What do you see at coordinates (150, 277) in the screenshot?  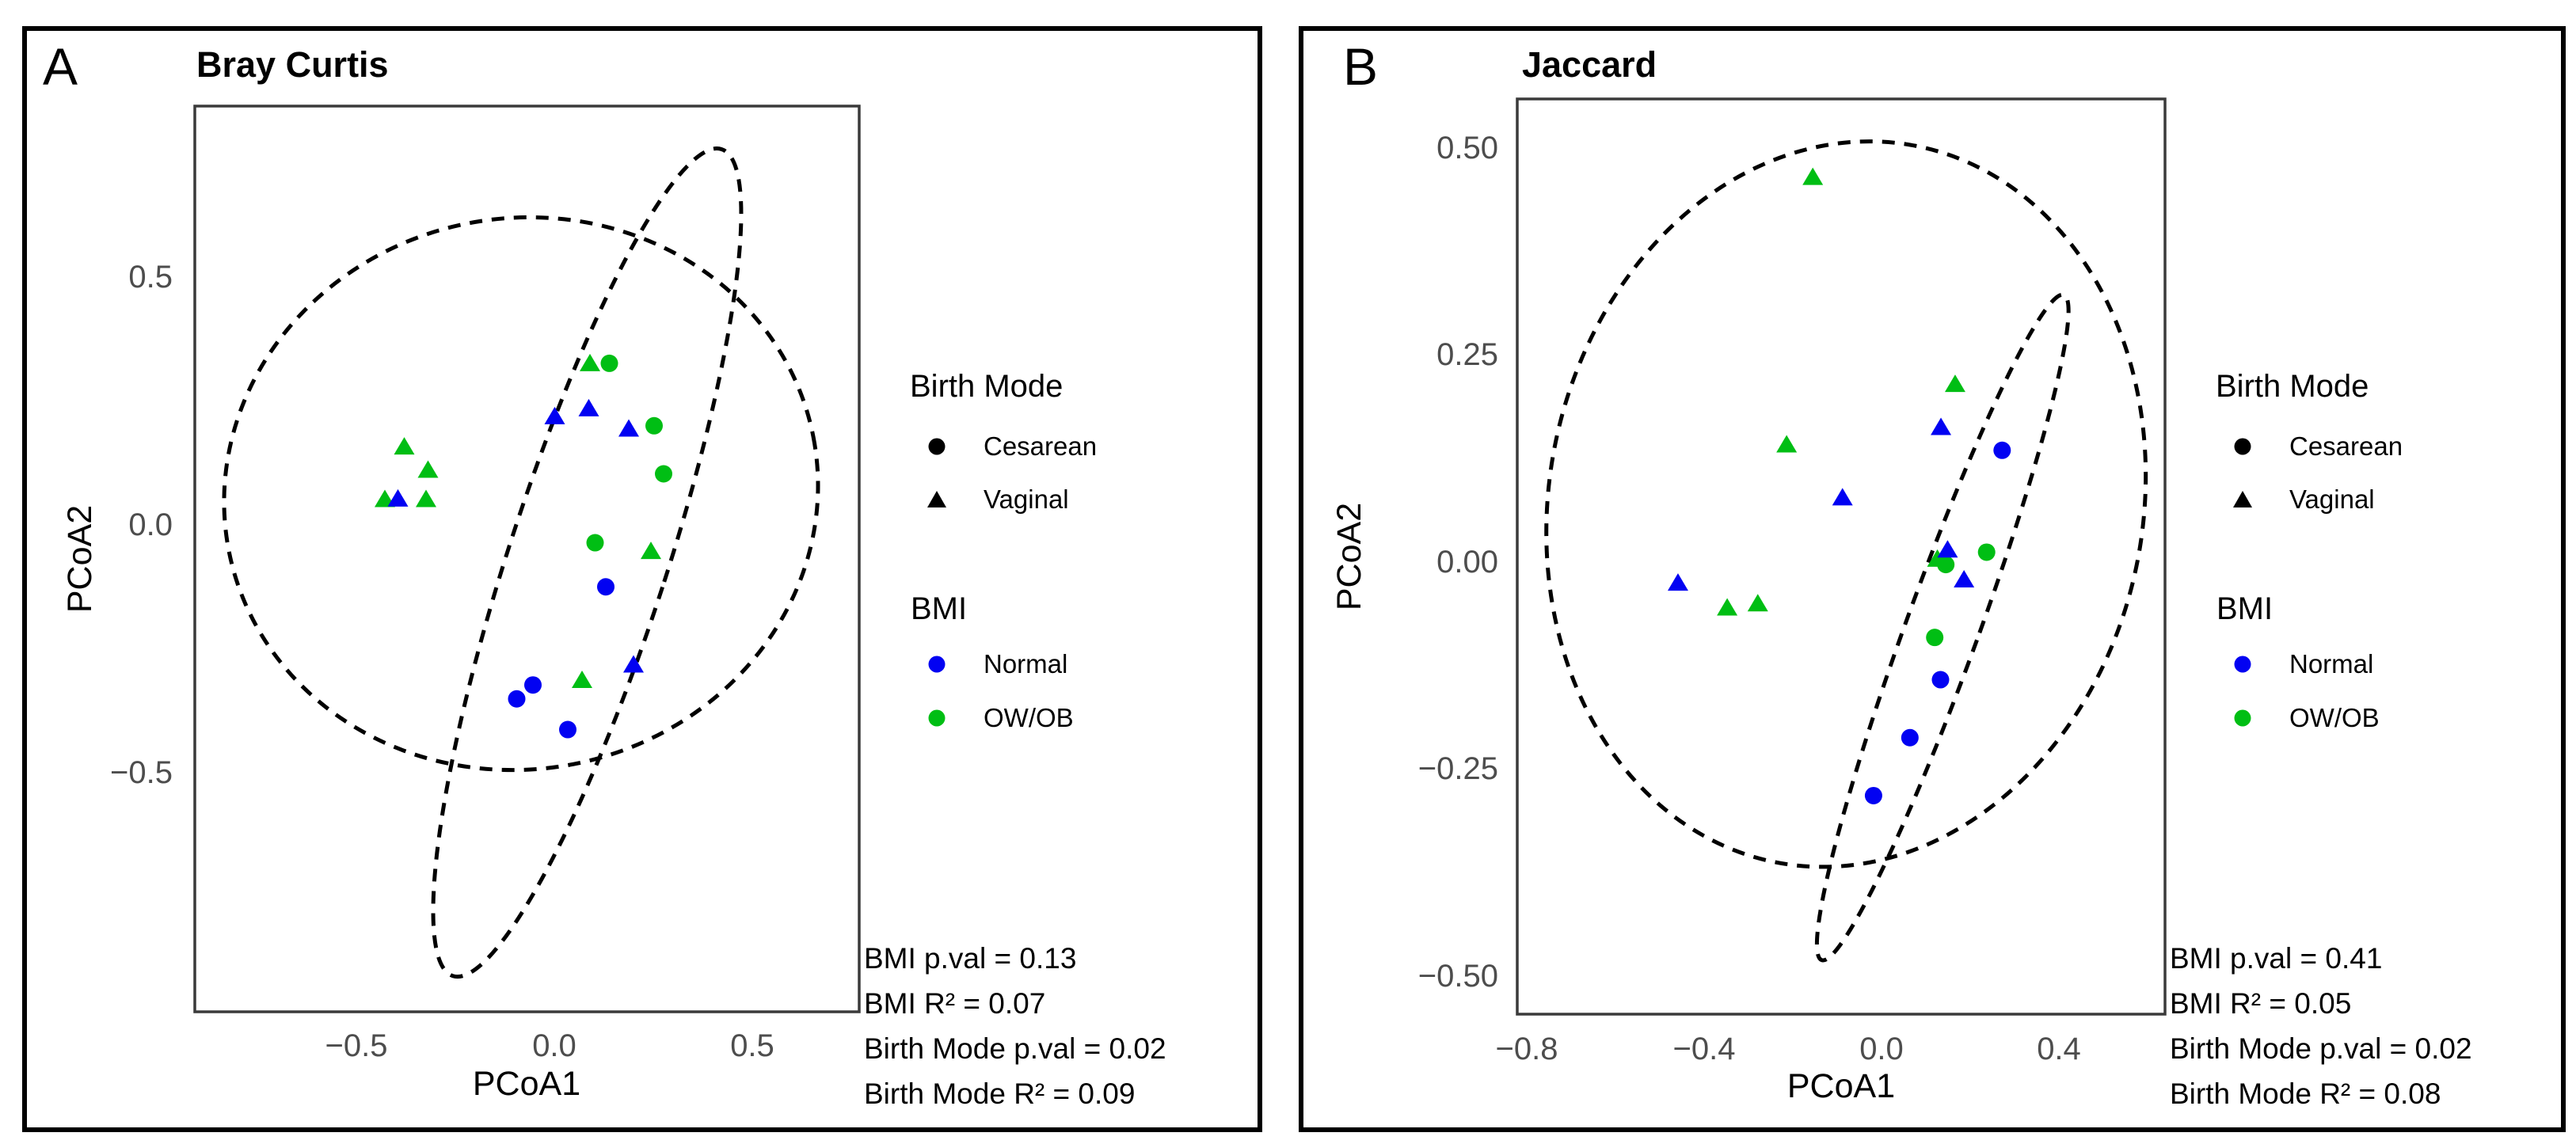 I see `y-tick-label: 0.5` at bounding box center [150, 277].